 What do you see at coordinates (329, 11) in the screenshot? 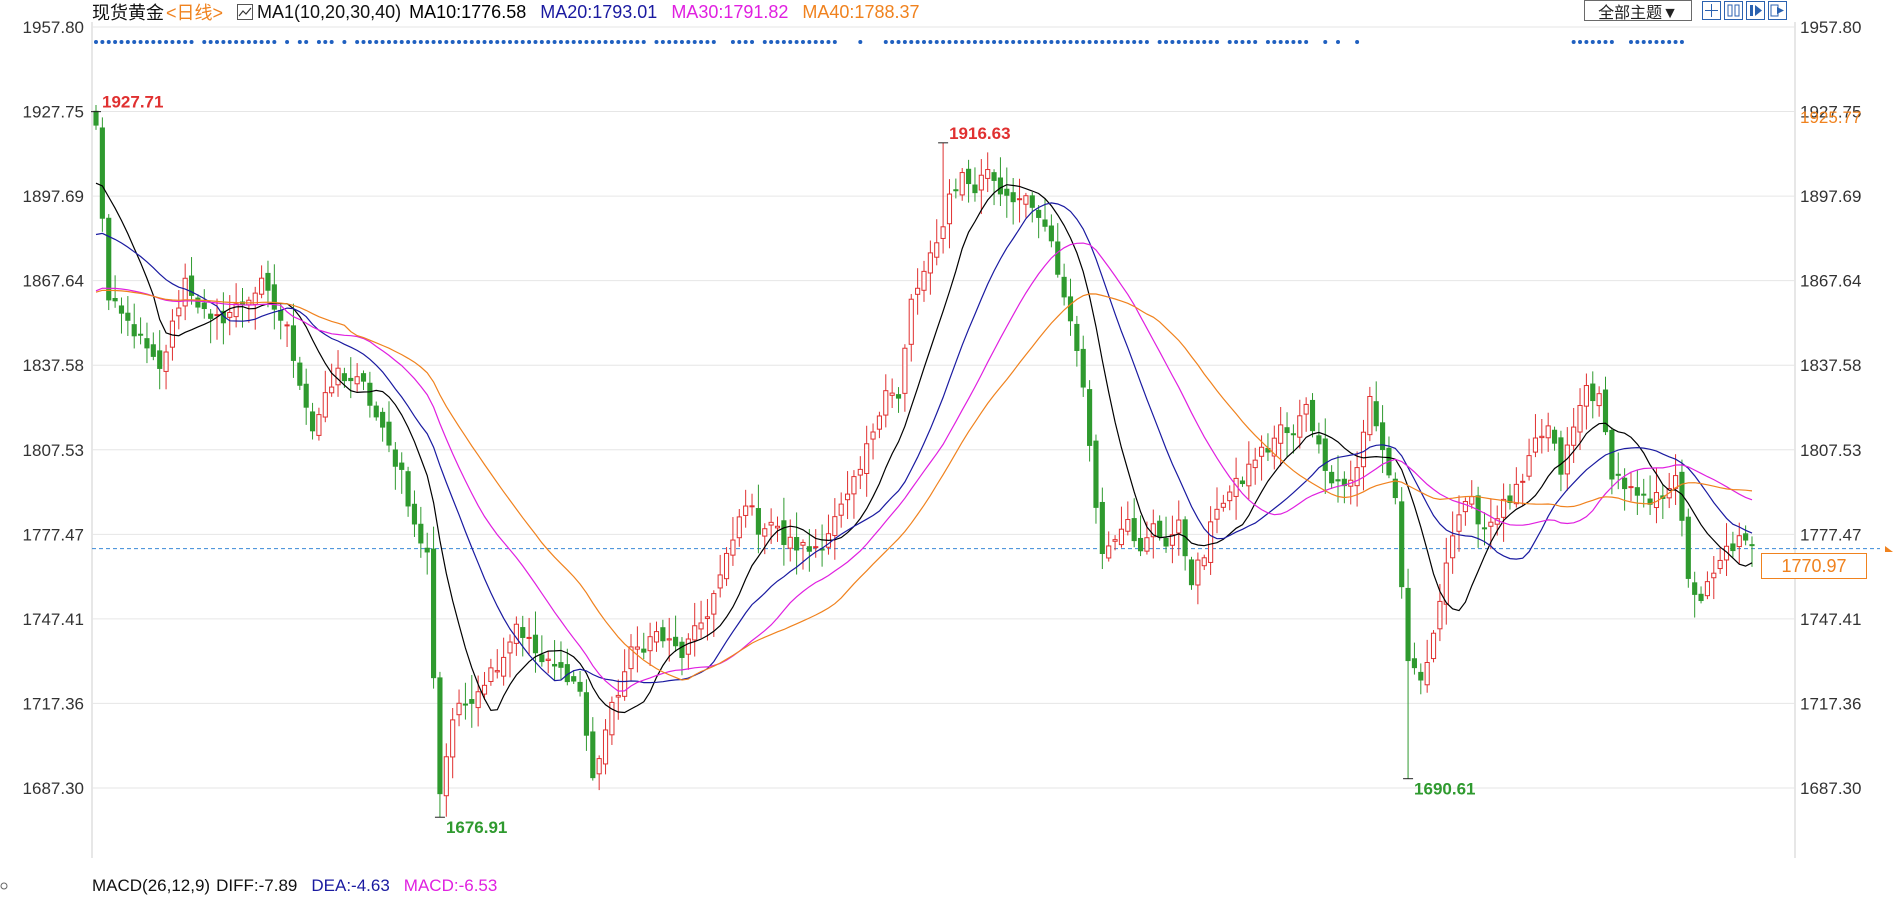
I see `indicator-name: MA1(10,20,30,40)` at bounding box center [329, 11].